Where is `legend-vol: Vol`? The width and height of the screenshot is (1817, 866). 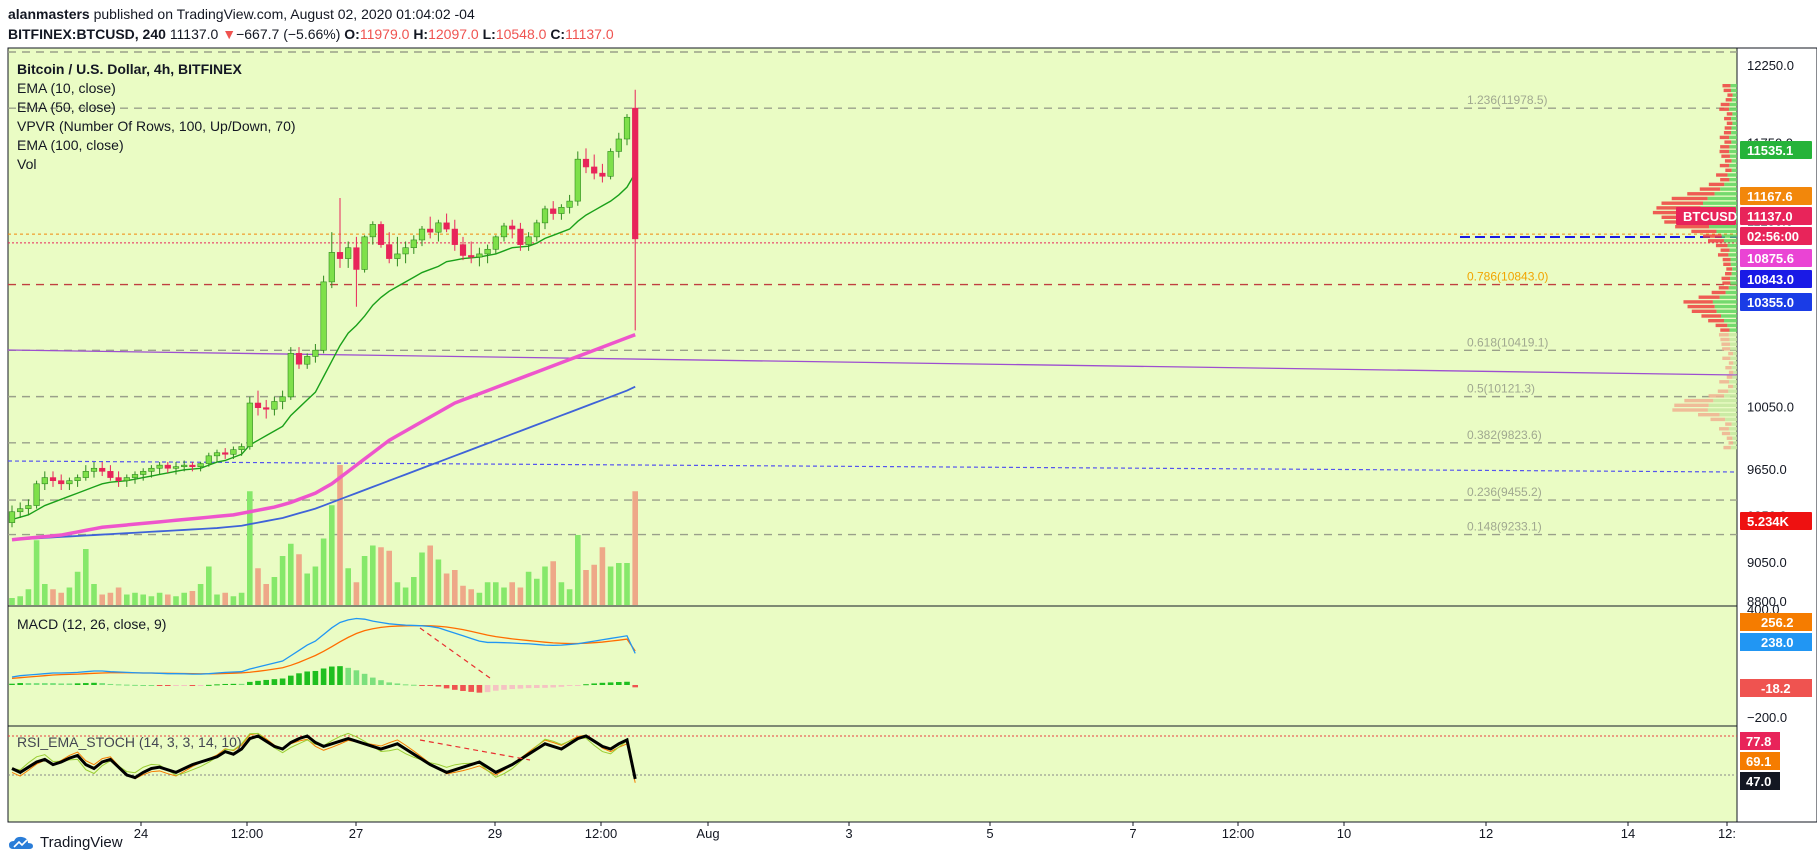 legend-vol: Vol is located at coordinates (156, 164).